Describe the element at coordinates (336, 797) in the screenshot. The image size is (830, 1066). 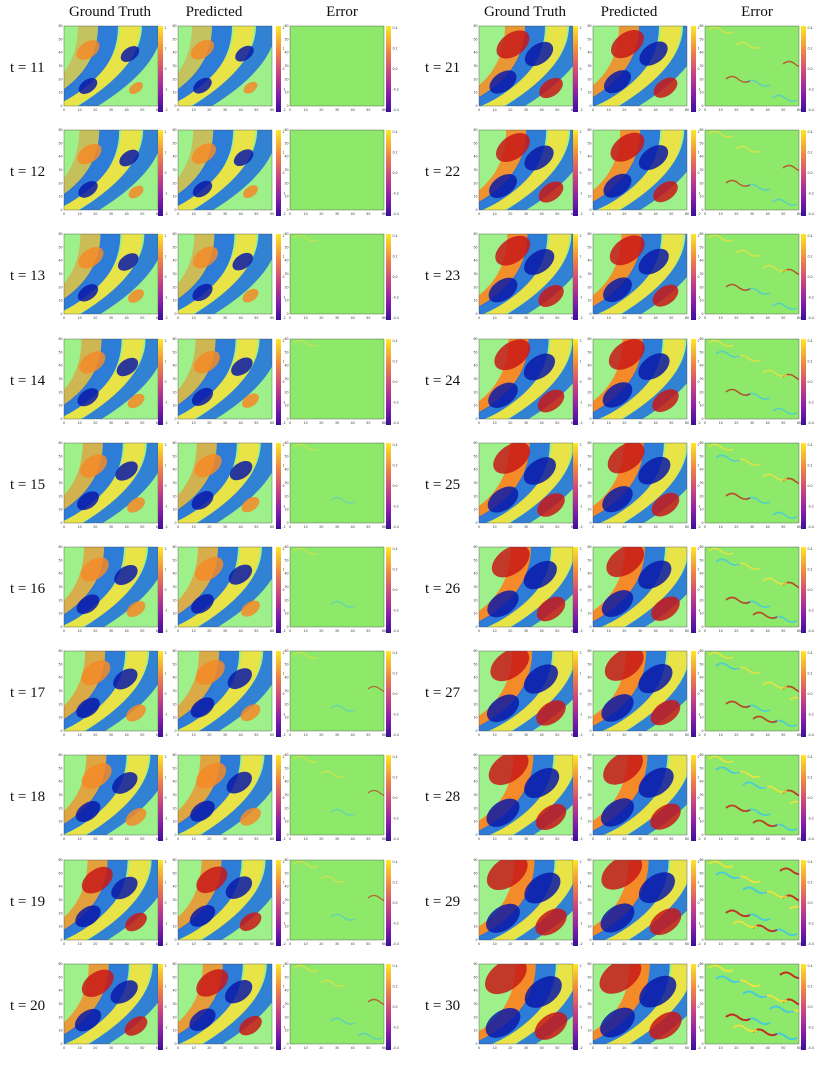
I see `error-panel: 0 0 10 10 20 20 30 30 40 40 50 50 60 60` at that location.